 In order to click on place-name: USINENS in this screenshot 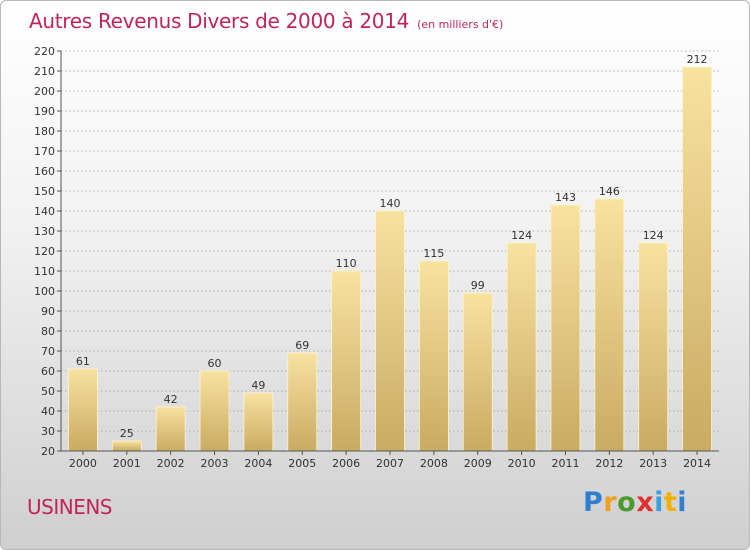, I will do `click(70, 507)`.